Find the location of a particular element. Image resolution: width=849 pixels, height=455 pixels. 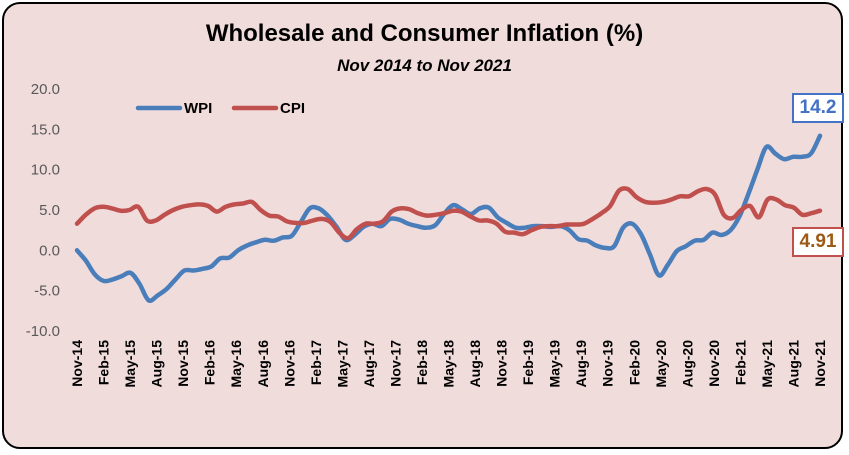

y-tick-label: 20.0 is located at coordinates (45, 89).